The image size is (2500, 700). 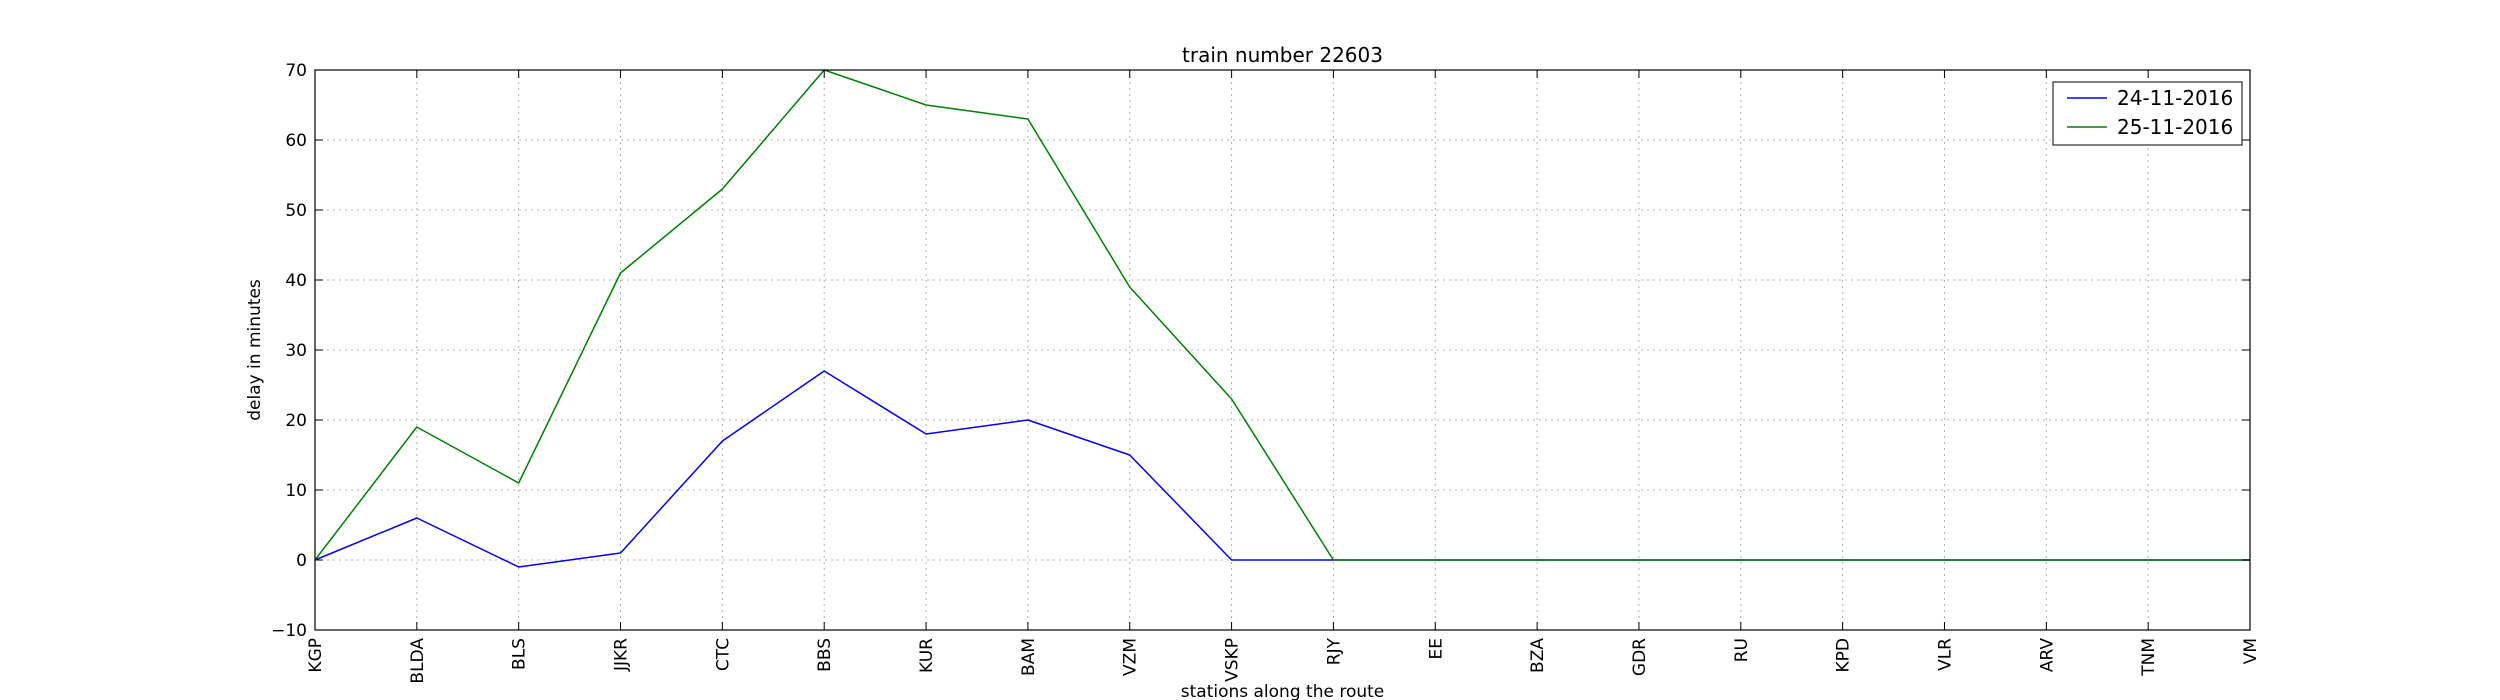 What do you see at coordinates (296, 421) in the screenshot?
I see `y-tick-label: 20` at bounding box center [296, 421].